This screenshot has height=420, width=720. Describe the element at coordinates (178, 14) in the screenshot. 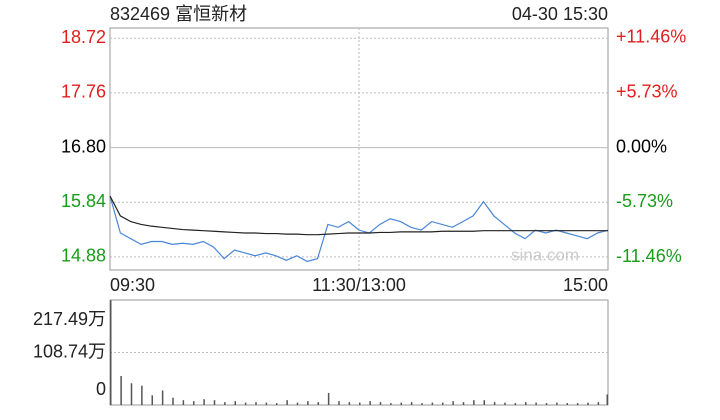

I see `chart-title: 832469 富恒新材` at that location.